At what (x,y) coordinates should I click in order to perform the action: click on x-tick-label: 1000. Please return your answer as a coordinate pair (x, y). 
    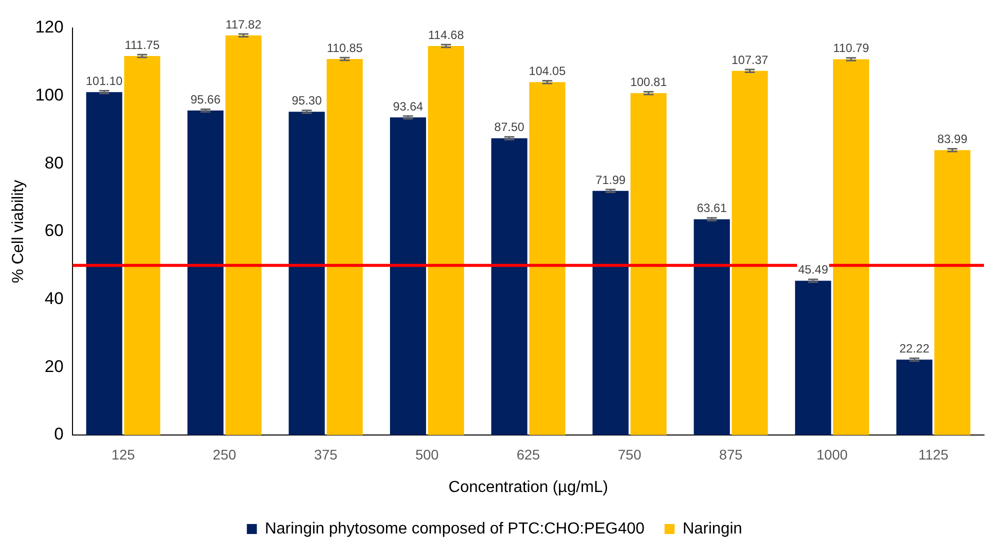
    Looking at the image, I should click on (832, 454).